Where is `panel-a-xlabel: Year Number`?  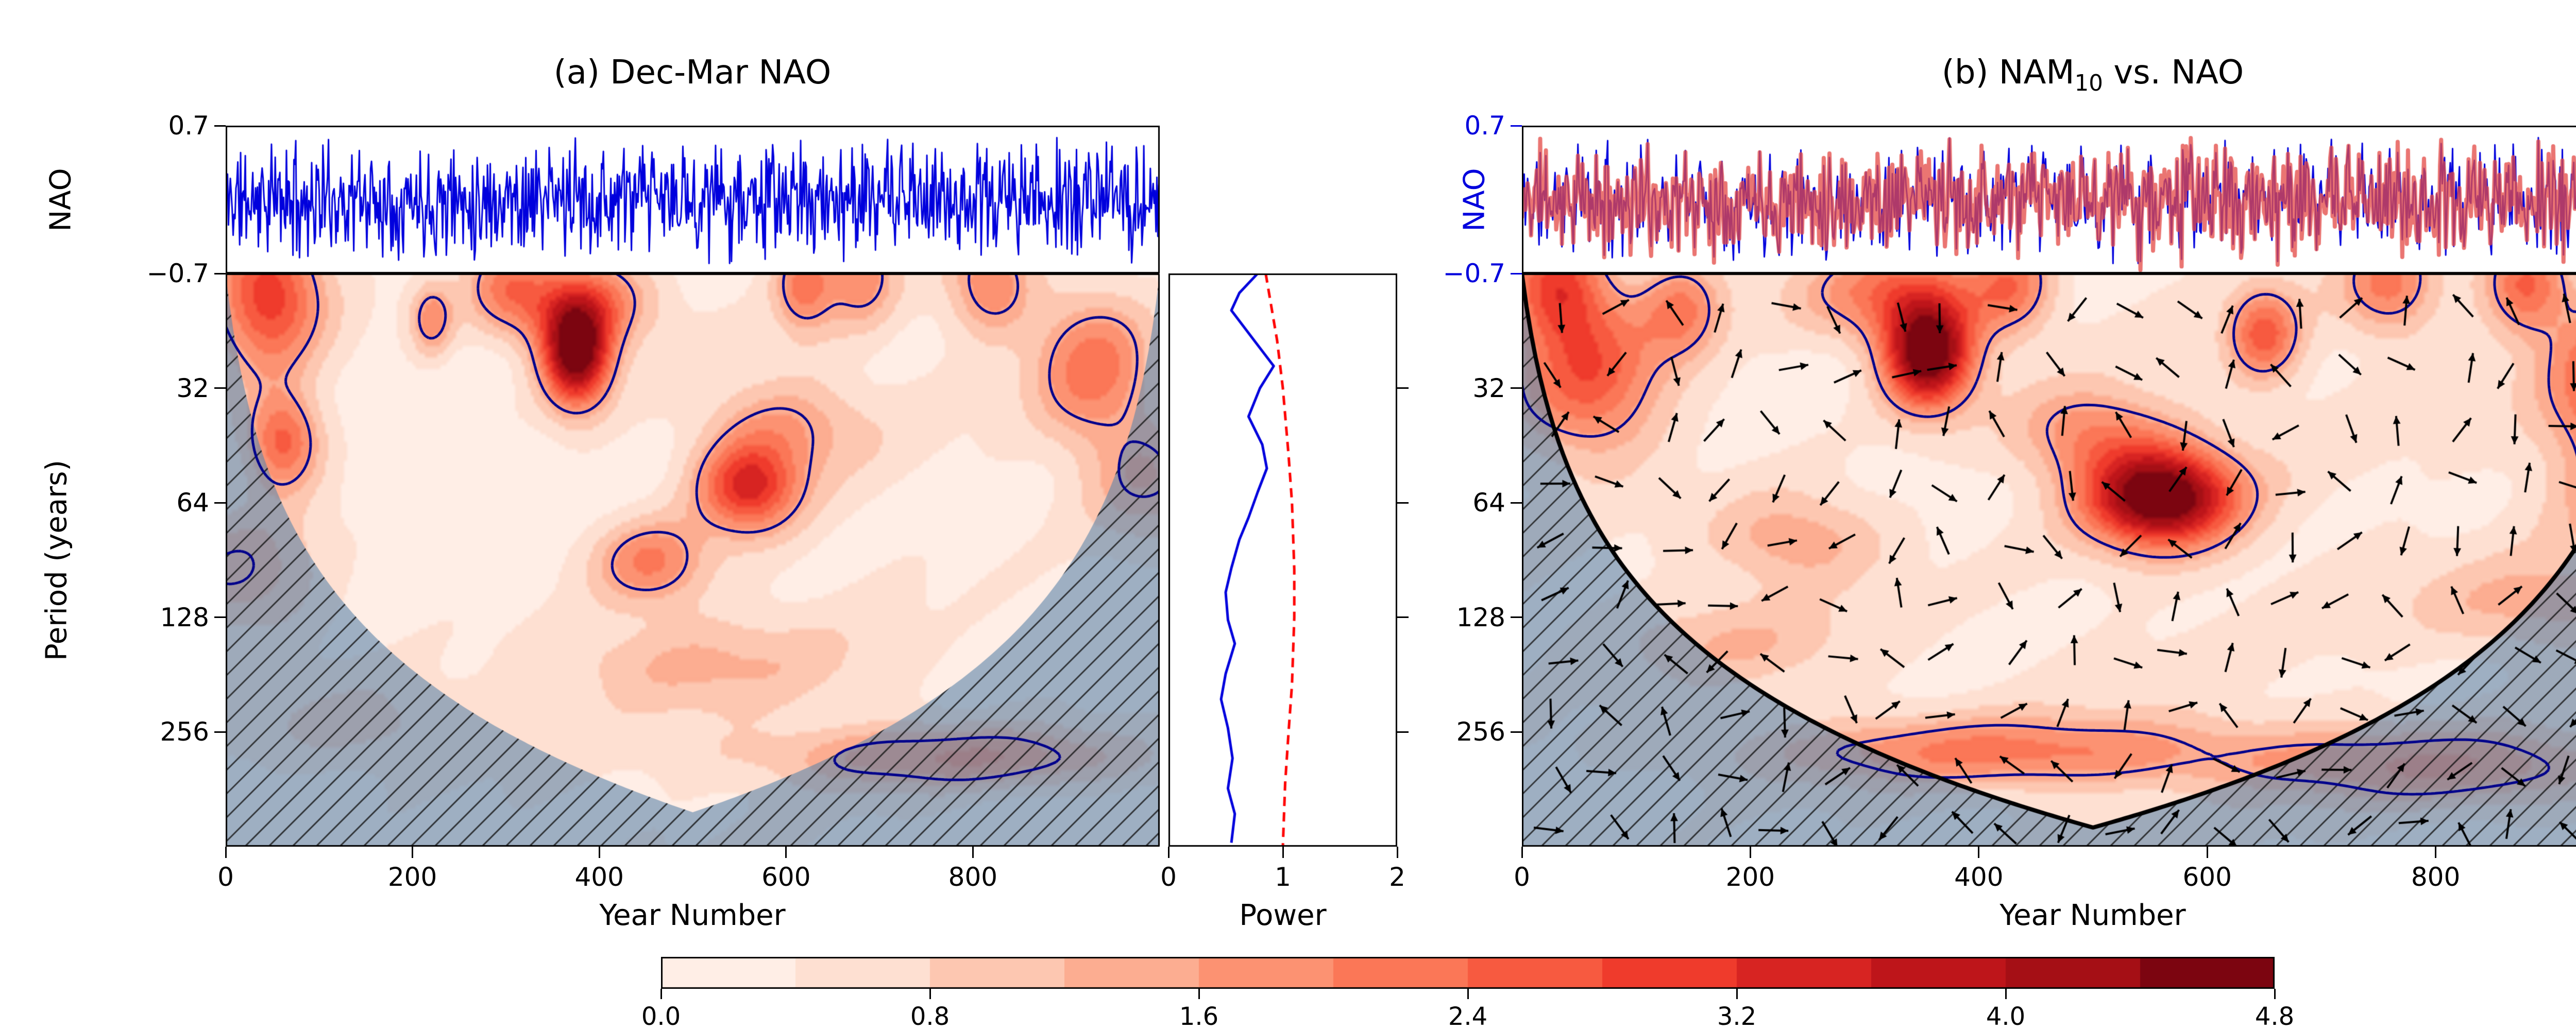
panel-a-xlabel: Year Number is located at coordinates (692, 915).